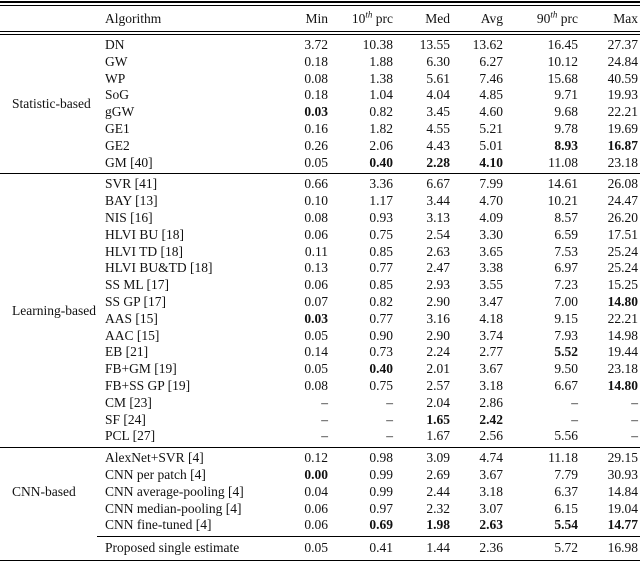 The image size is (640, 562). Describe the element at coordinates (438, 402) in the screenshot. I see `value-cell: 2.04` at that location.